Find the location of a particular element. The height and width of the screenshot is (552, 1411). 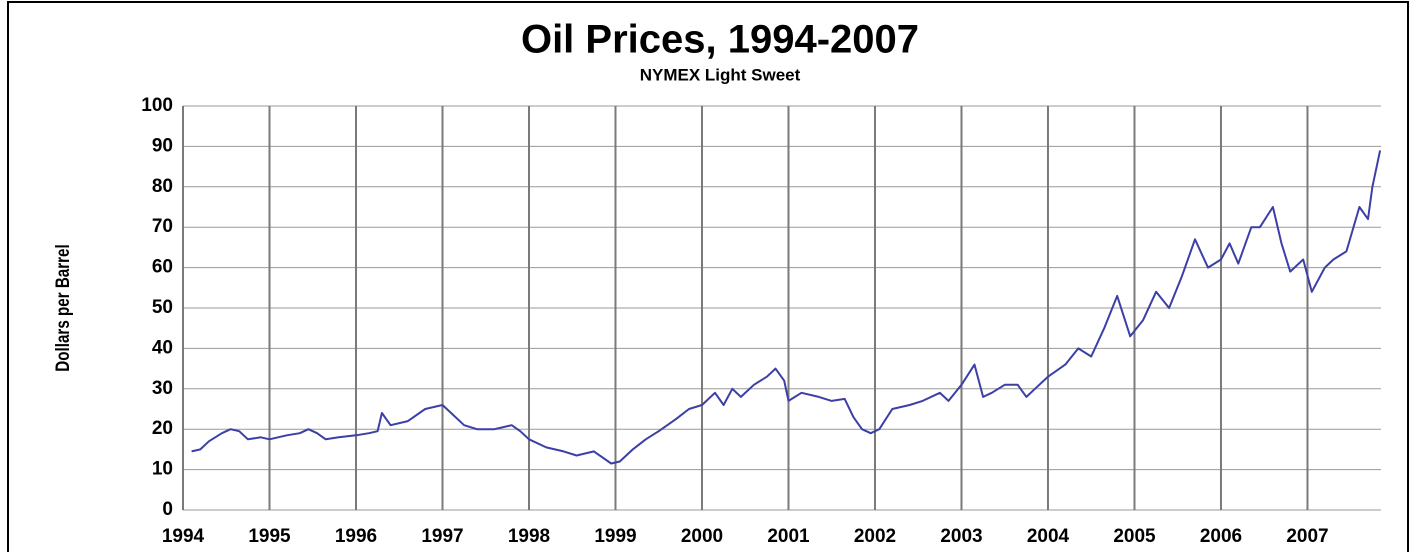

x-tick-label: 1994 is located at coordinates (183, 536).